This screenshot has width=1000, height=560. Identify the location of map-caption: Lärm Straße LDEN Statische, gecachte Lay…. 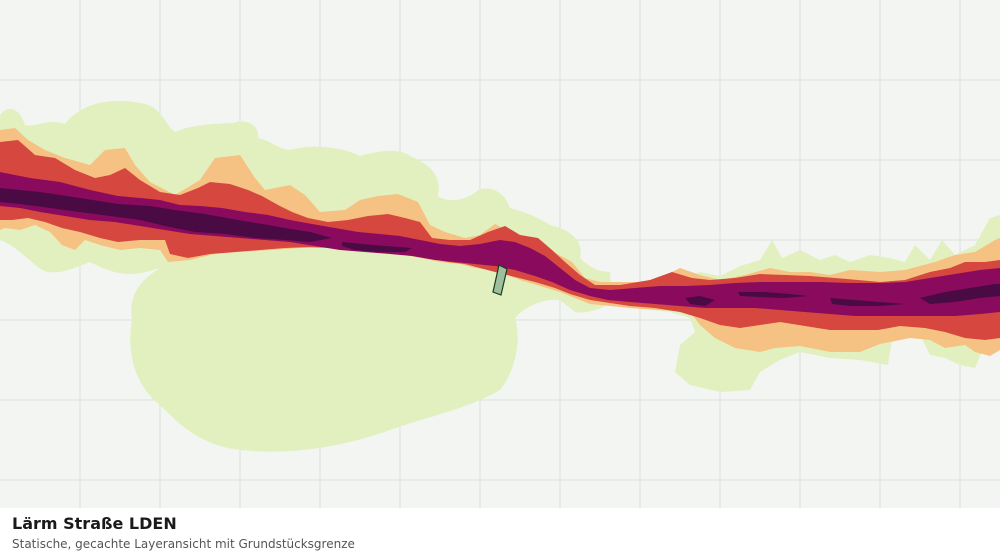
(500, 534).